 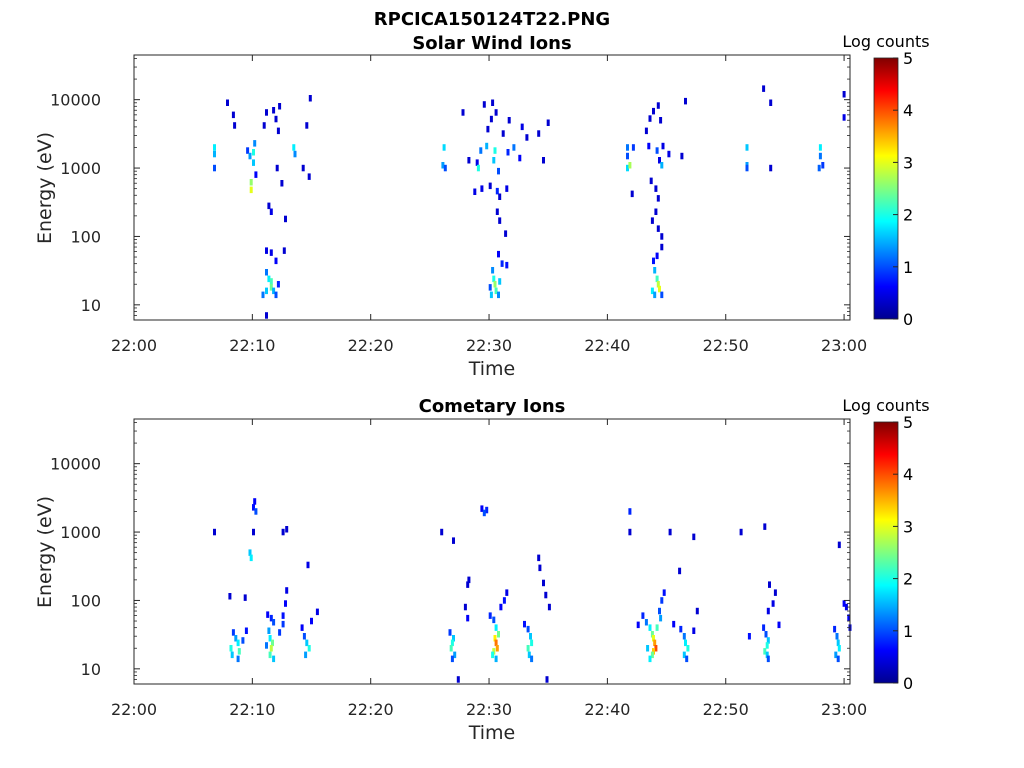 What do you see at coordinates (908, 110) in the screenshot?
I see `colorbar-tick-label: 4` at bounding box center [908, 110].